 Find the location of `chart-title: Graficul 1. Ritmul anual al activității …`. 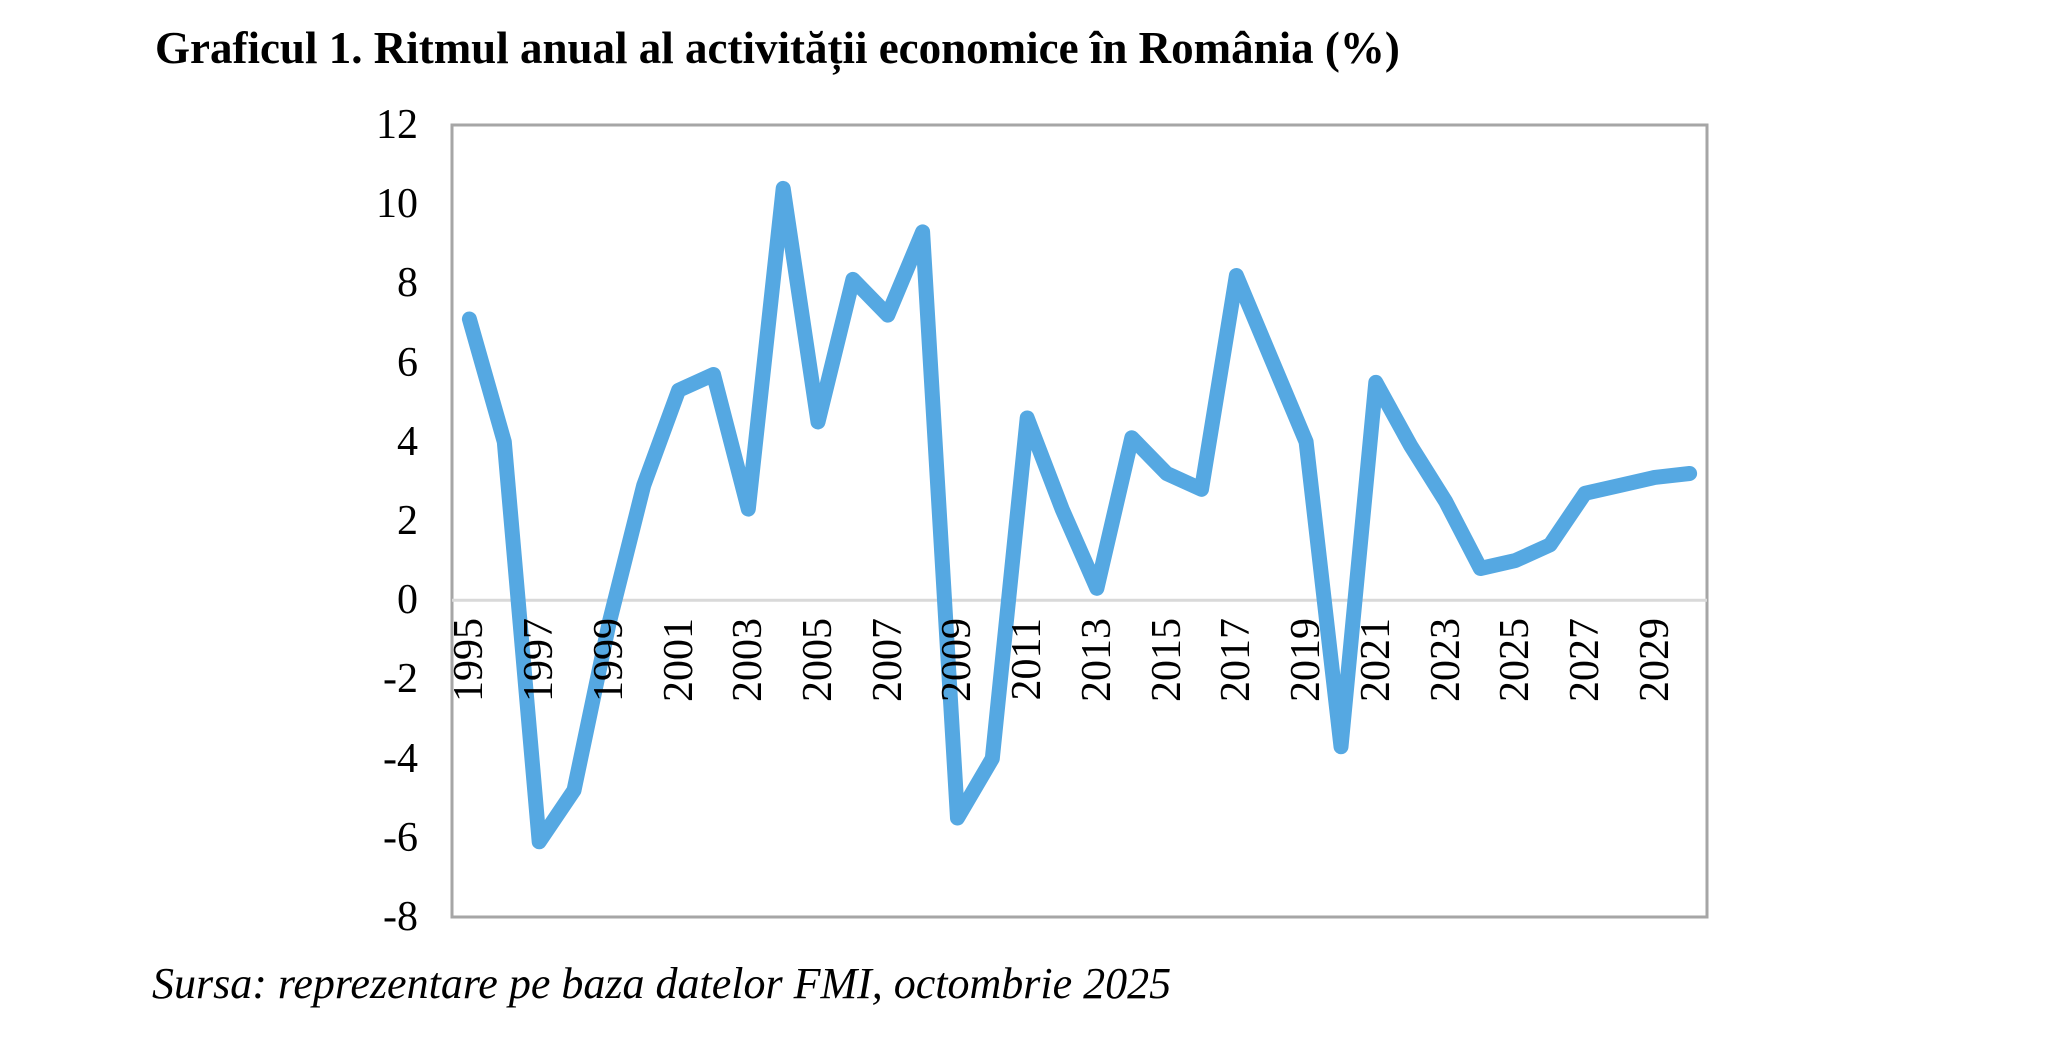

chart-title: Graficul 1. Ritmul anual al activității … is located at coordinates (777, 48).